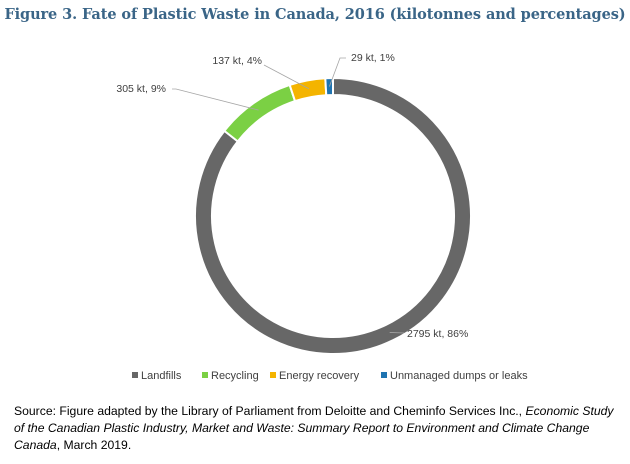 The image size is (630, 464). What do you see at coordinates (261, 72) in the screenshot?
I see `callout-energy-recovery: 137 kt, 4%` at bounding box center [261, 72].